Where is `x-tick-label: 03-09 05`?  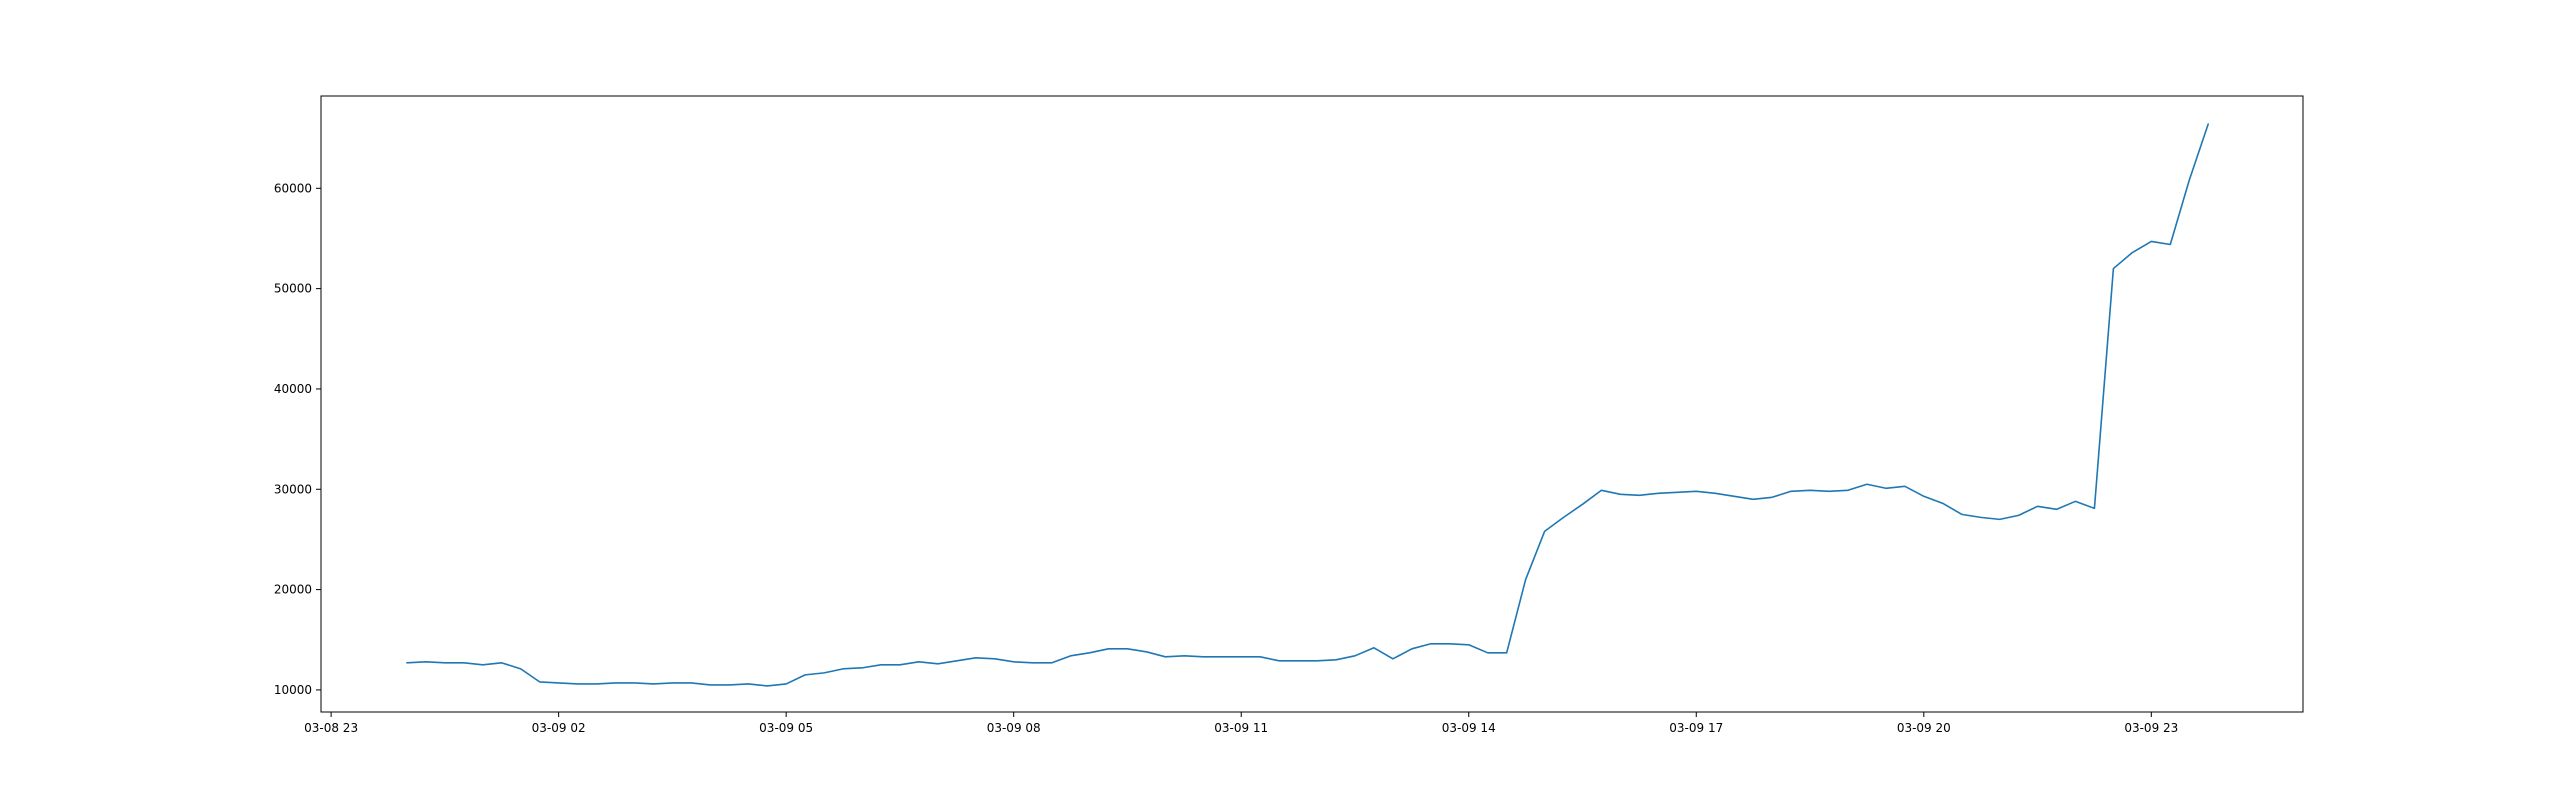
x-tick-label: 03-09 05 is located at coordinates (786, 728).